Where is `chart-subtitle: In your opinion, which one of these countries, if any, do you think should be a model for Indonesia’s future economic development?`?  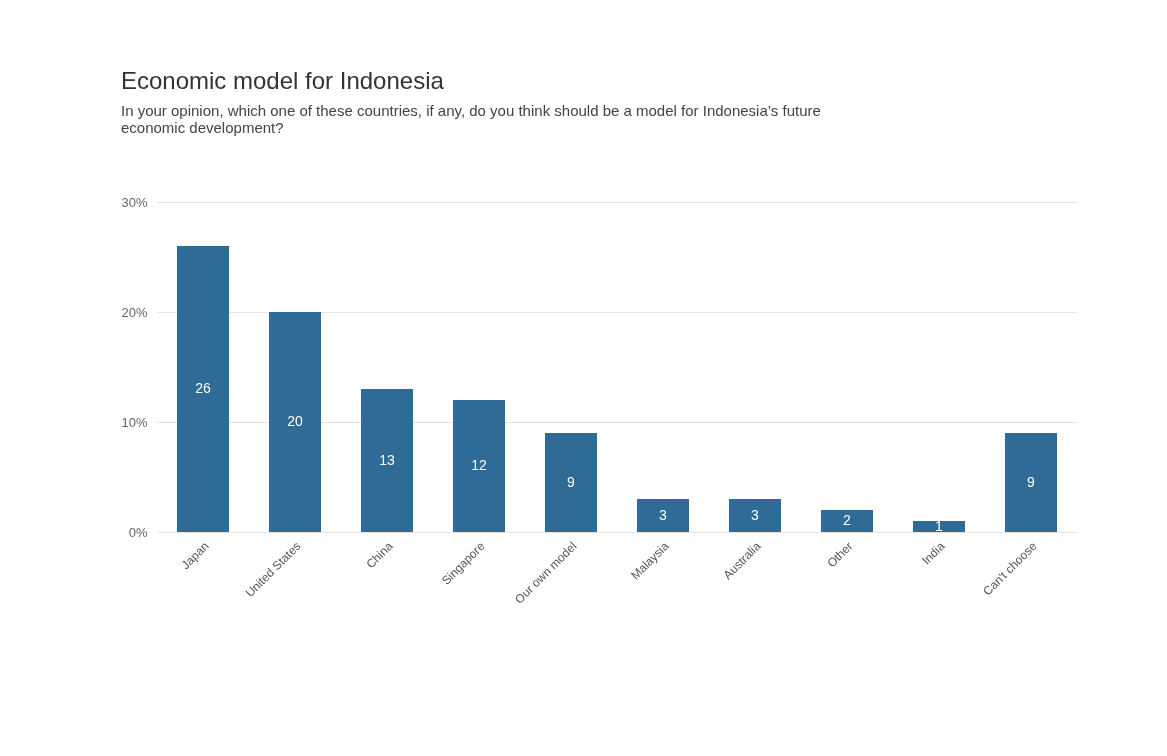 chart-subtitle: In your opinion, which one of these countries, if any, do you think should be a model for Indonesia’s future economic development? is located at coordinates (470, 119).